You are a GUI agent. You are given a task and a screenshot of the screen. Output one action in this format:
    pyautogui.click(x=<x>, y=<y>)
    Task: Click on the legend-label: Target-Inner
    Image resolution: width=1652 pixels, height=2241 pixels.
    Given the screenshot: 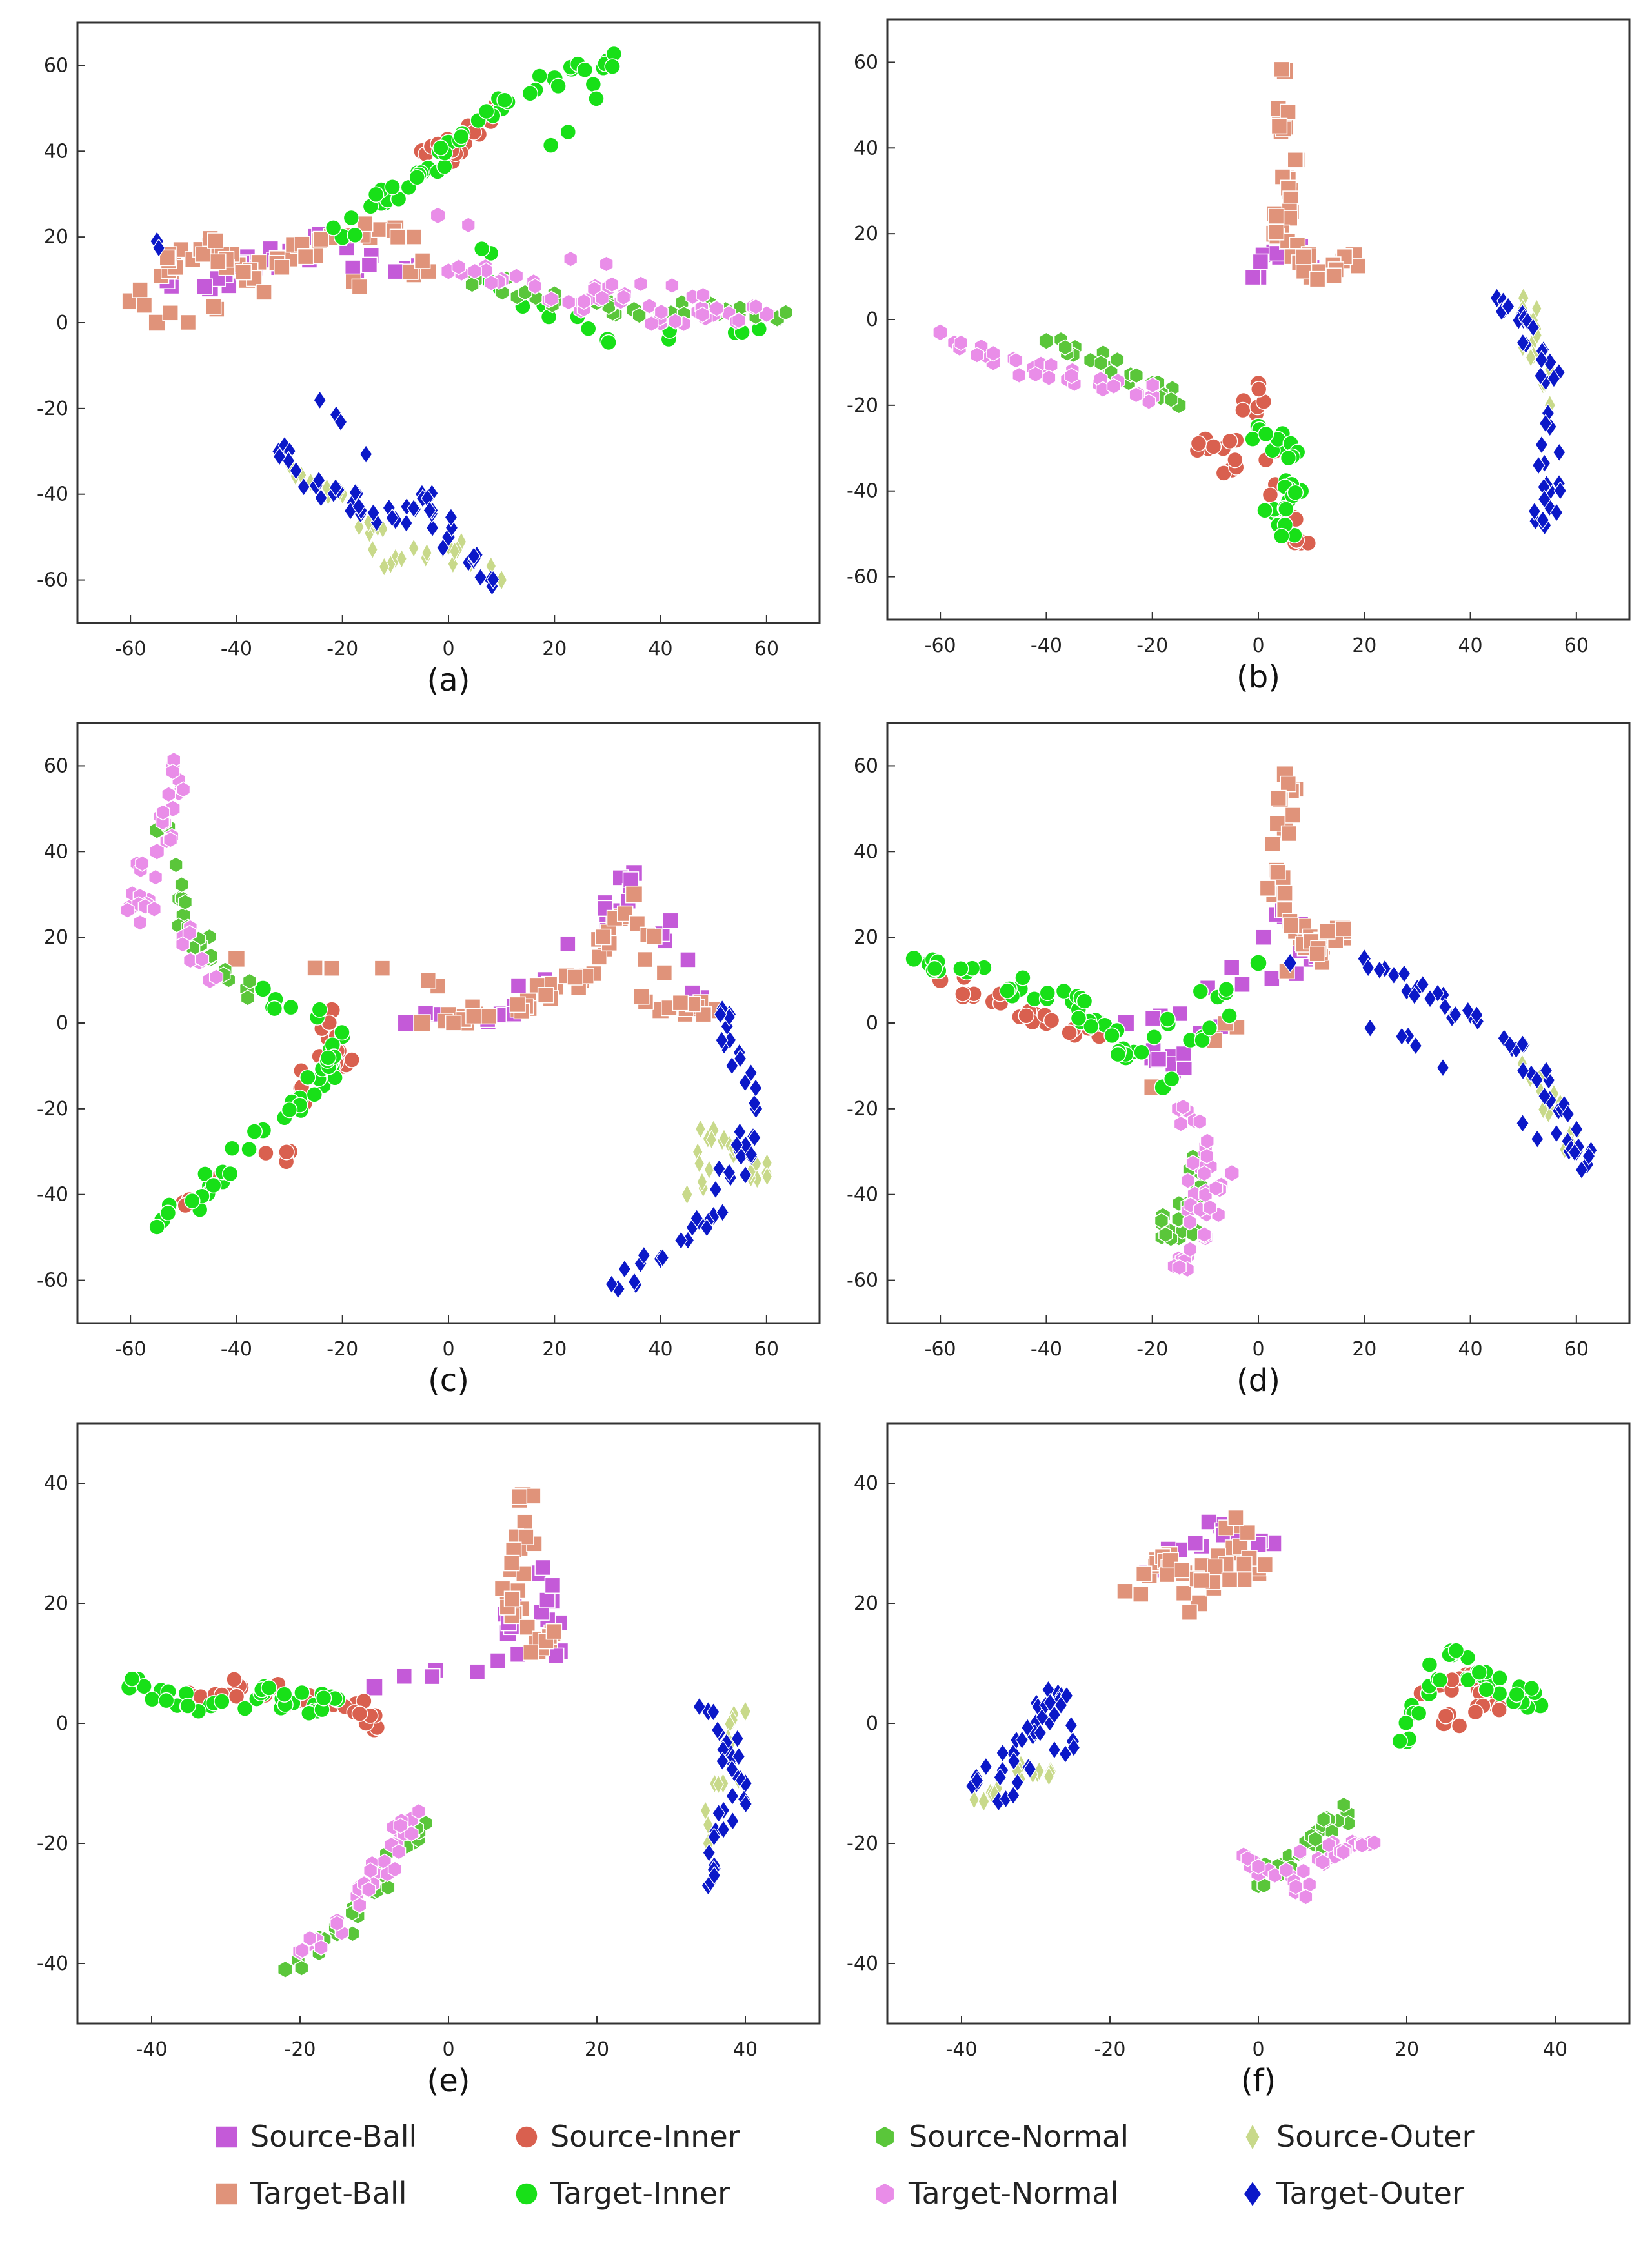 What is the action you would take?
    pyautogui.click(x=640, y=2193)
    